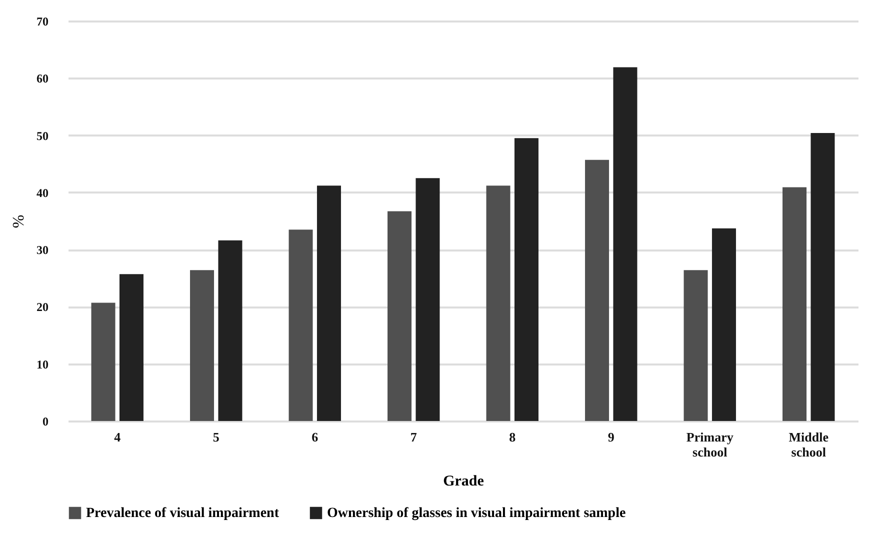  I want to click on x-tick-label: Primary school, so click(710, 445).